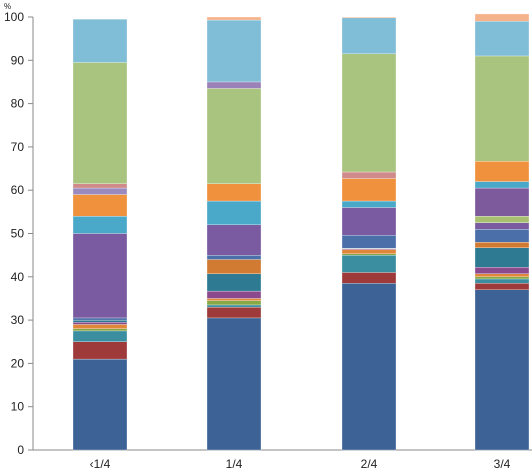 The height and width of the screenshot is (473, 532). What do you see at coordinates (369, 464) in the screenshot?
I see `x-tick-label: 2/4` at bounding box center [369, 464].